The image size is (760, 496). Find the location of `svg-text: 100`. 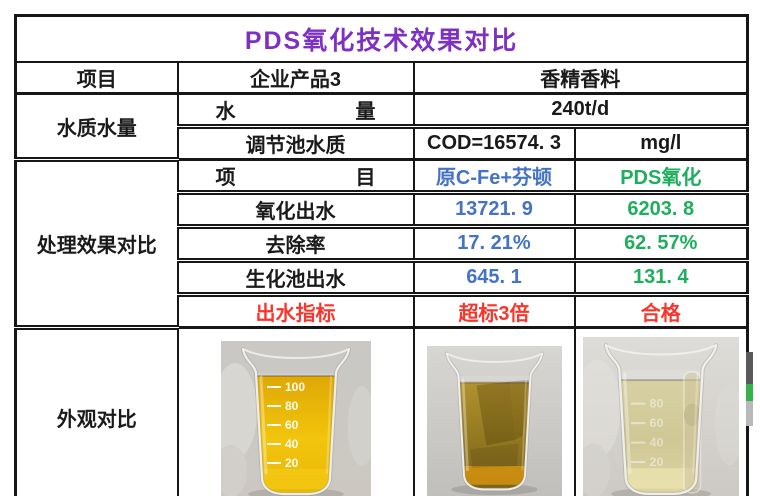

svg-text: 100 is located at coordinates (295, 387).